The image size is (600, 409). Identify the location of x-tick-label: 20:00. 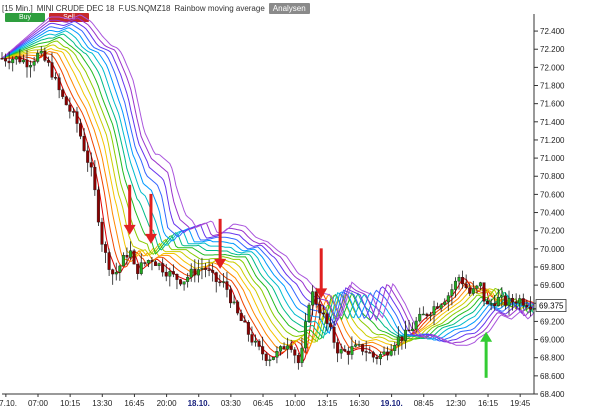
(167, 403).